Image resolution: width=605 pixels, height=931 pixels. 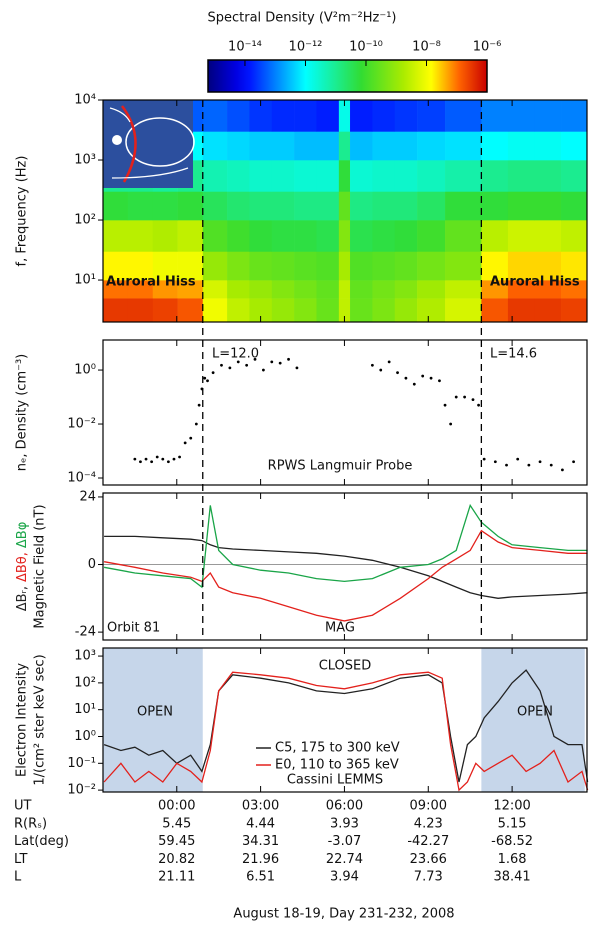 What do you see at coordinates (306, 47) in the screenshot?
I see `colorbar-tick-label: 10⁻¹²` at bounding box center [306, 47].